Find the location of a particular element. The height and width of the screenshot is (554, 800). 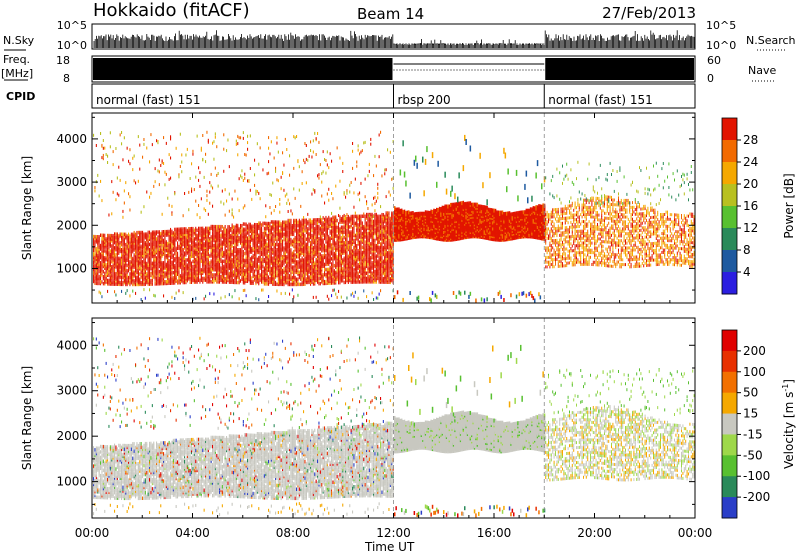

freq-tick-bottom: 8 is located at coordinates (66, 78).